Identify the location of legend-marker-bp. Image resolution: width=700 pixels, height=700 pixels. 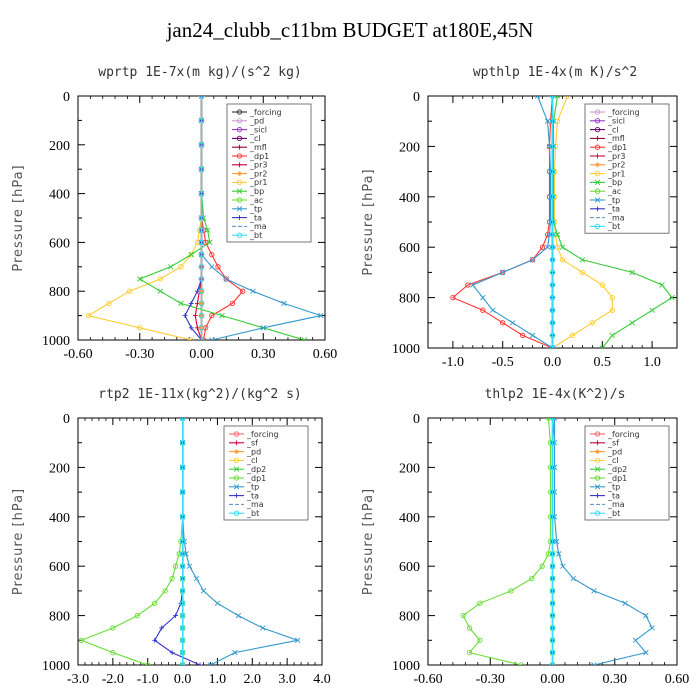
(597, 182).